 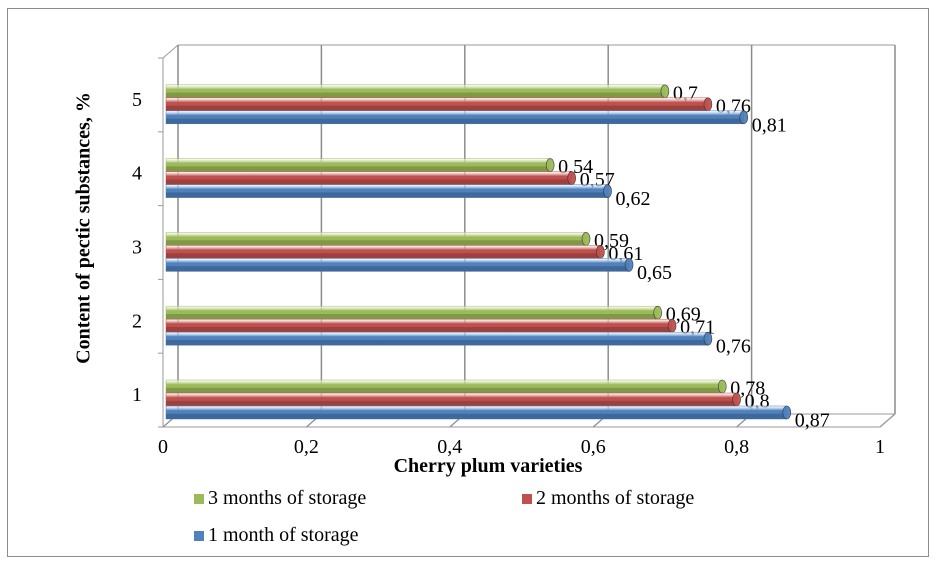 I want to click on data-label: 0,87, so click(x=812, y=421).